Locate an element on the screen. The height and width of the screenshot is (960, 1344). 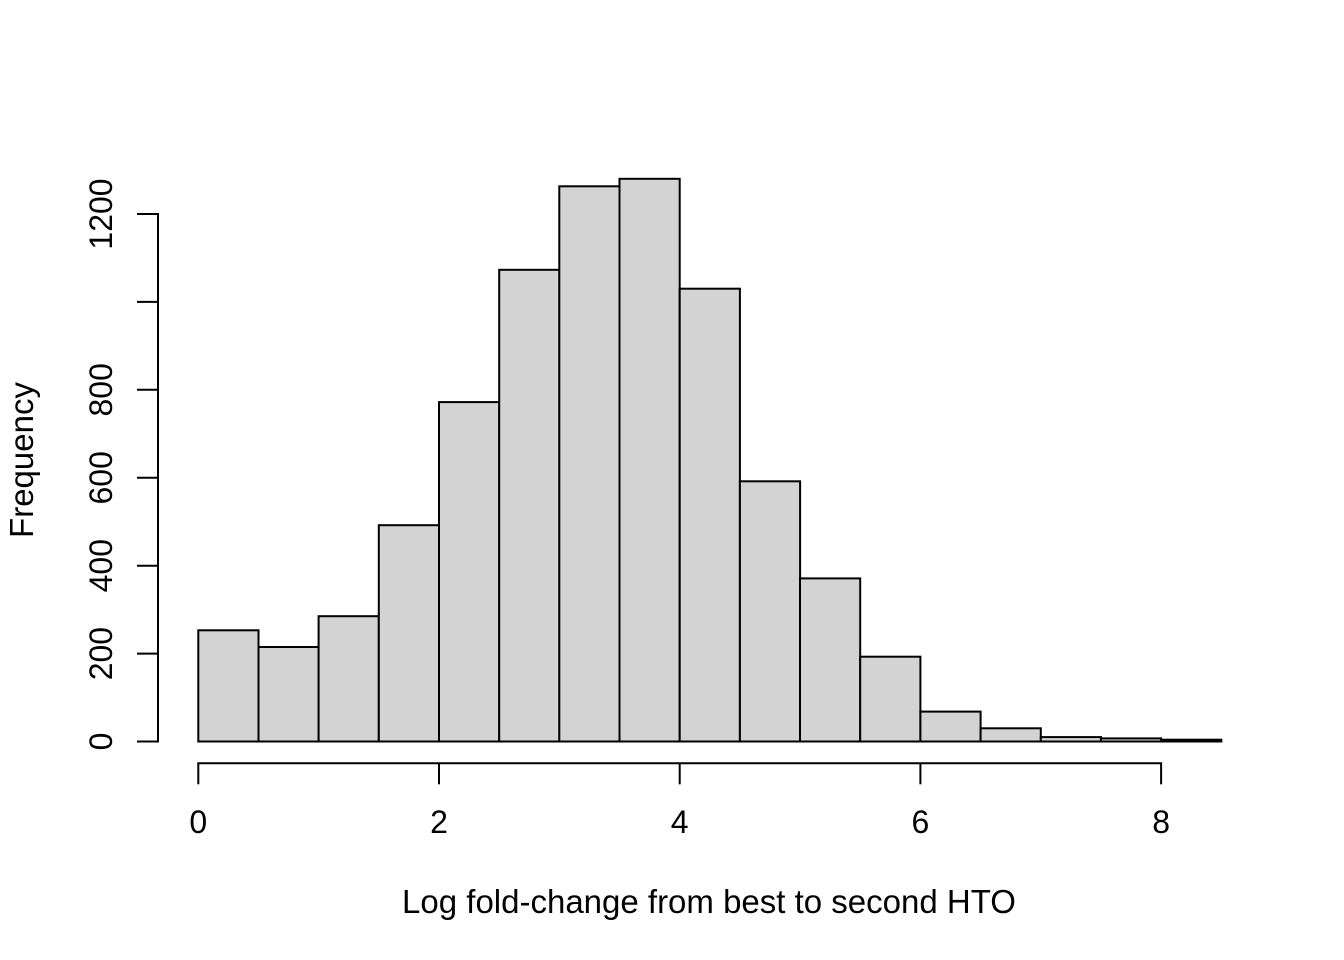
x-axis: 0 2 4 6 8 is located at coordinates (679, 801).